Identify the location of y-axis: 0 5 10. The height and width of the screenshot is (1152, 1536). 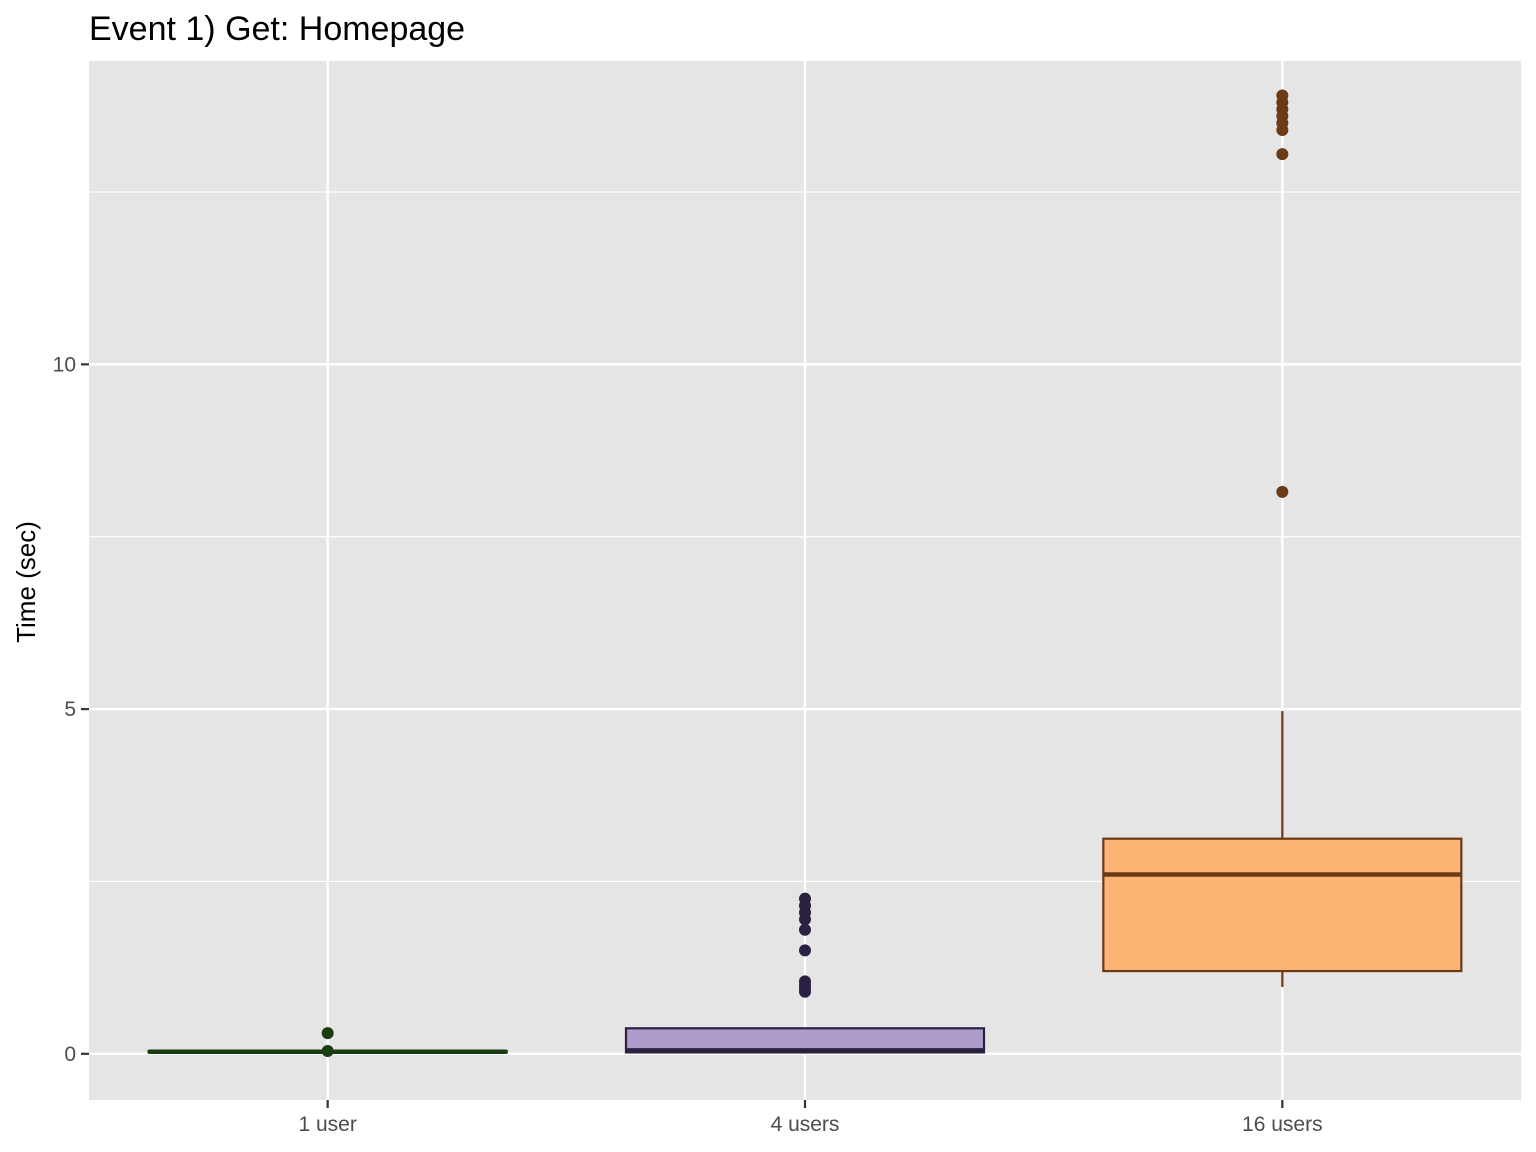
(71, 709).